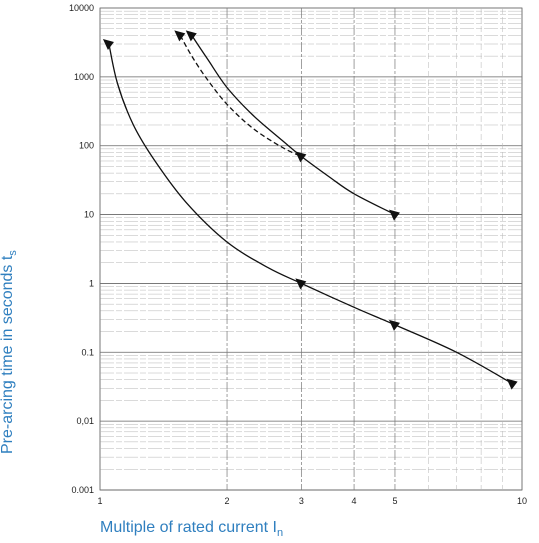  Describe the element at coordinates (86, 146) in the screenshot. I see `y-tick-label: 100` at that location.